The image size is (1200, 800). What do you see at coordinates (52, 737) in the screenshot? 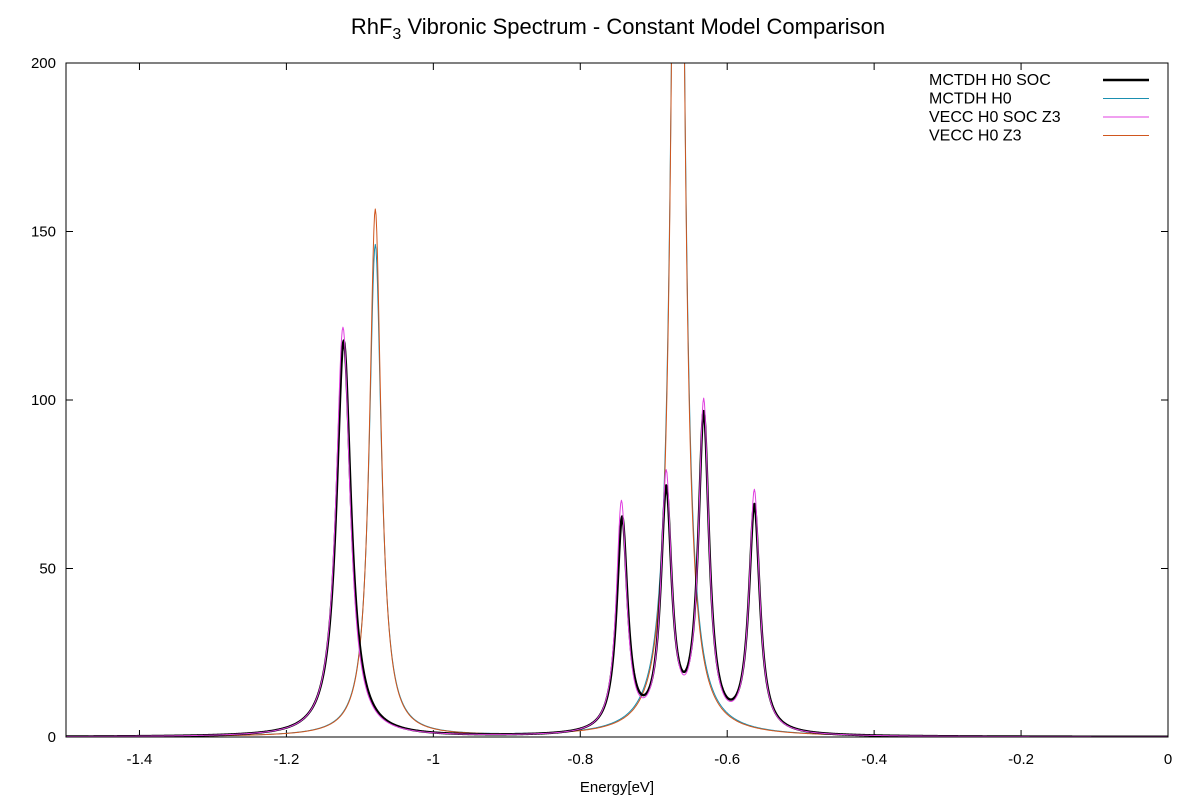
I see `y-tick-label: 0` at bounding box center [52, 737].